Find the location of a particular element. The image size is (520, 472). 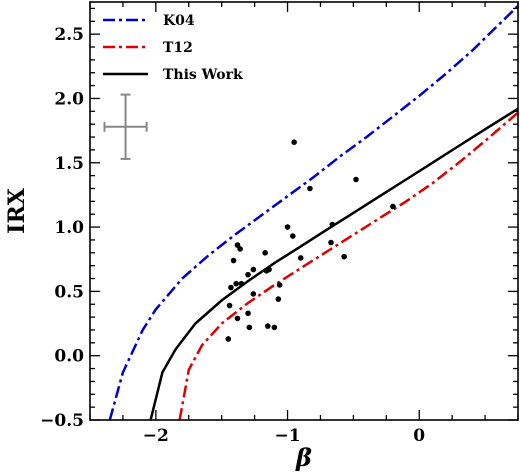

legend: K04 T12 This Work is located at coordinates (173, 48).